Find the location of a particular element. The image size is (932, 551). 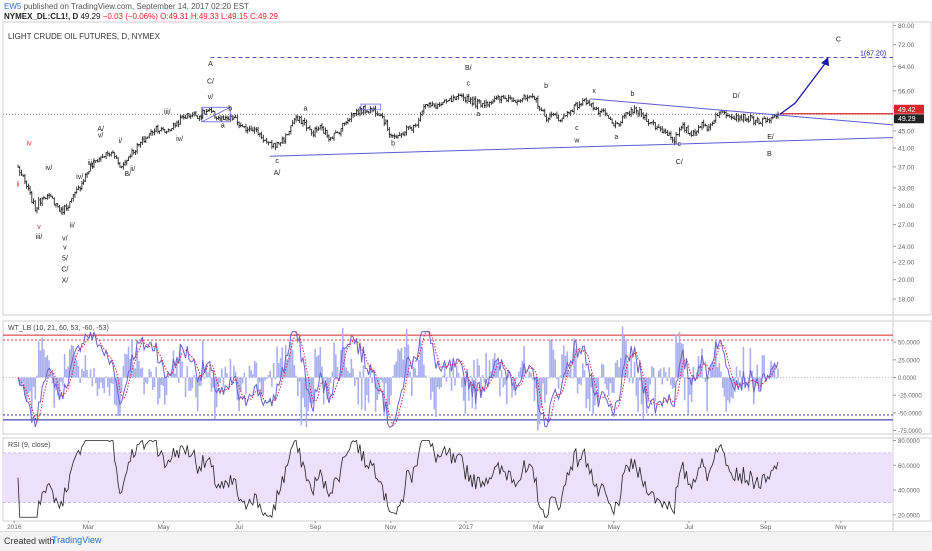

price-tick-label: 30.00 is located at coordinates (906, 206).